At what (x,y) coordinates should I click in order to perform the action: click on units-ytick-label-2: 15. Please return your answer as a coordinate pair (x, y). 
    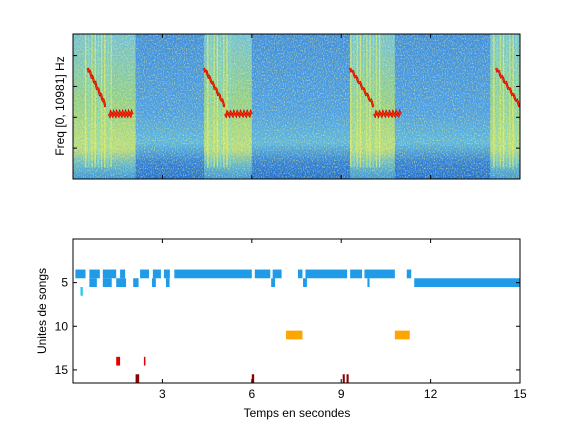
    Looking at the image, I should click on (62, 370).